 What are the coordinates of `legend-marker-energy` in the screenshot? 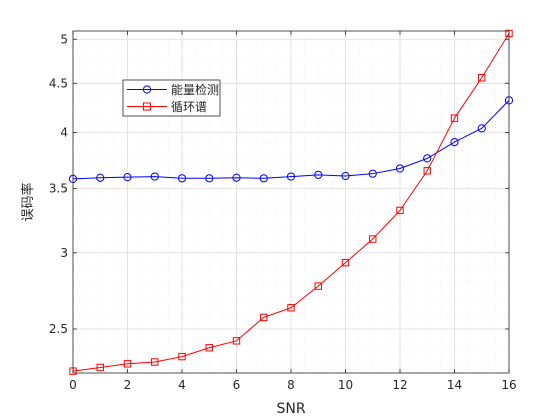 It's located at (147, 89).